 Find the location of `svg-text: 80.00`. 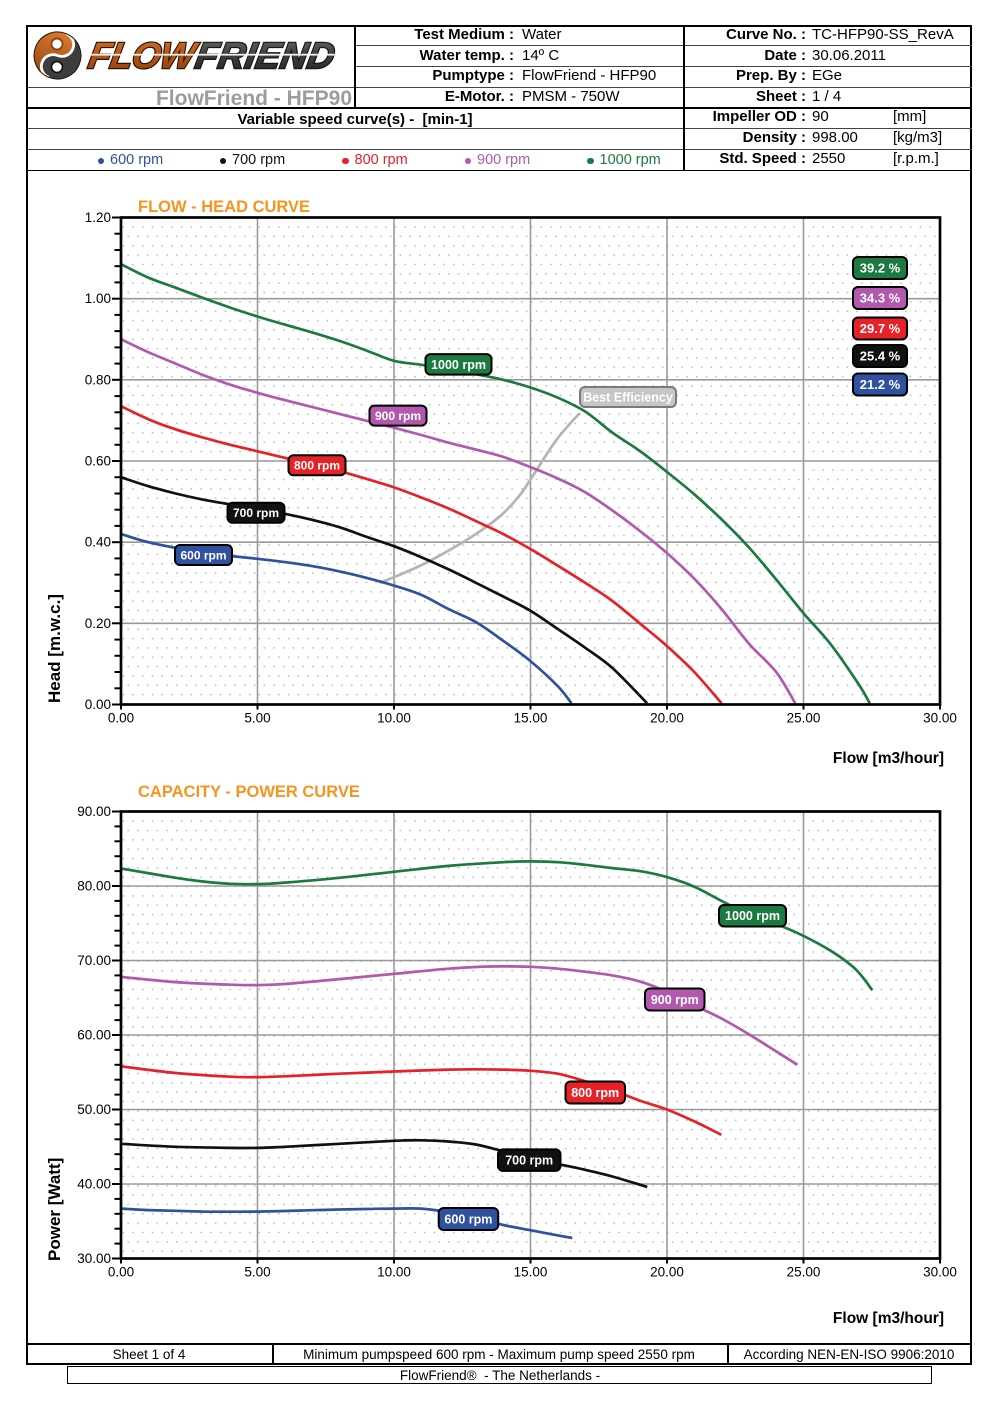

svg-text: 80.00 is located at coordinates (94, 886).